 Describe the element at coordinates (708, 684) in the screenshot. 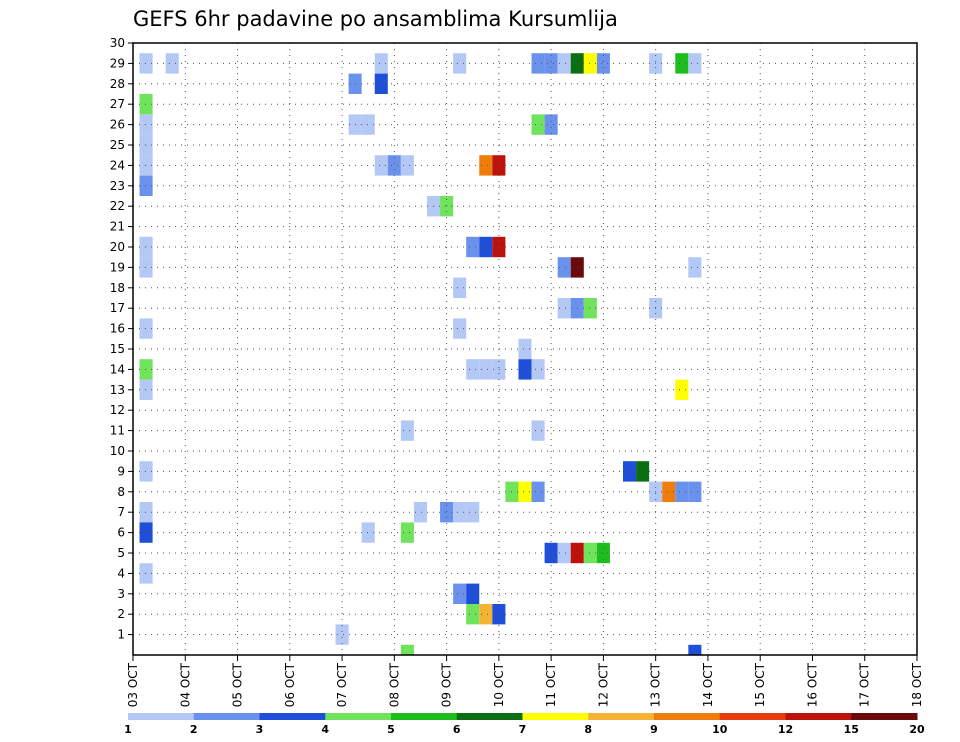

I see `x-tick-label: 14 OCT` at that location.